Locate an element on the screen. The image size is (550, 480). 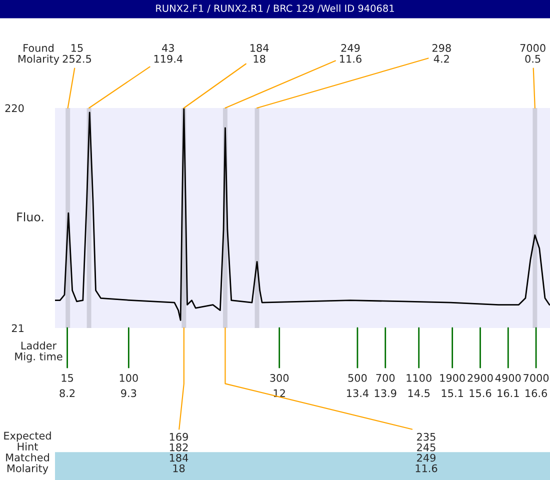
text: 1100 is located at coordinates (419, 378).